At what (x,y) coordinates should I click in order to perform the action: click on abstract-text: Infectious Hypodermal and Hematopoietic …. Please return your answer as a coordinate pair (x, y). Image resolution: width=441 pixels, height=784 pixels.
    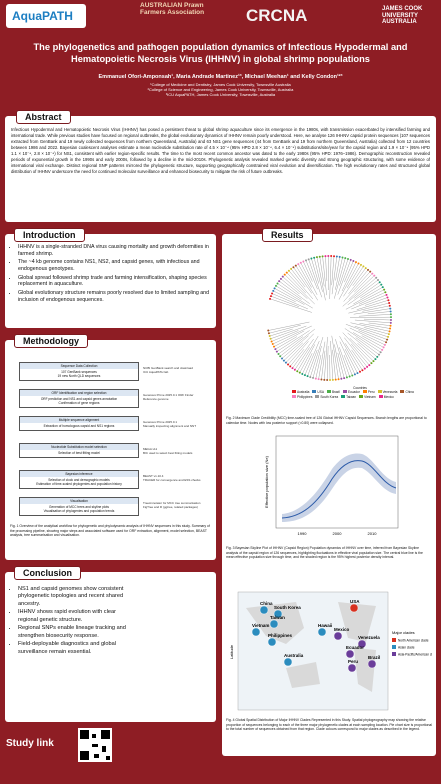
    Looking at the image, I should click on (220, 151).